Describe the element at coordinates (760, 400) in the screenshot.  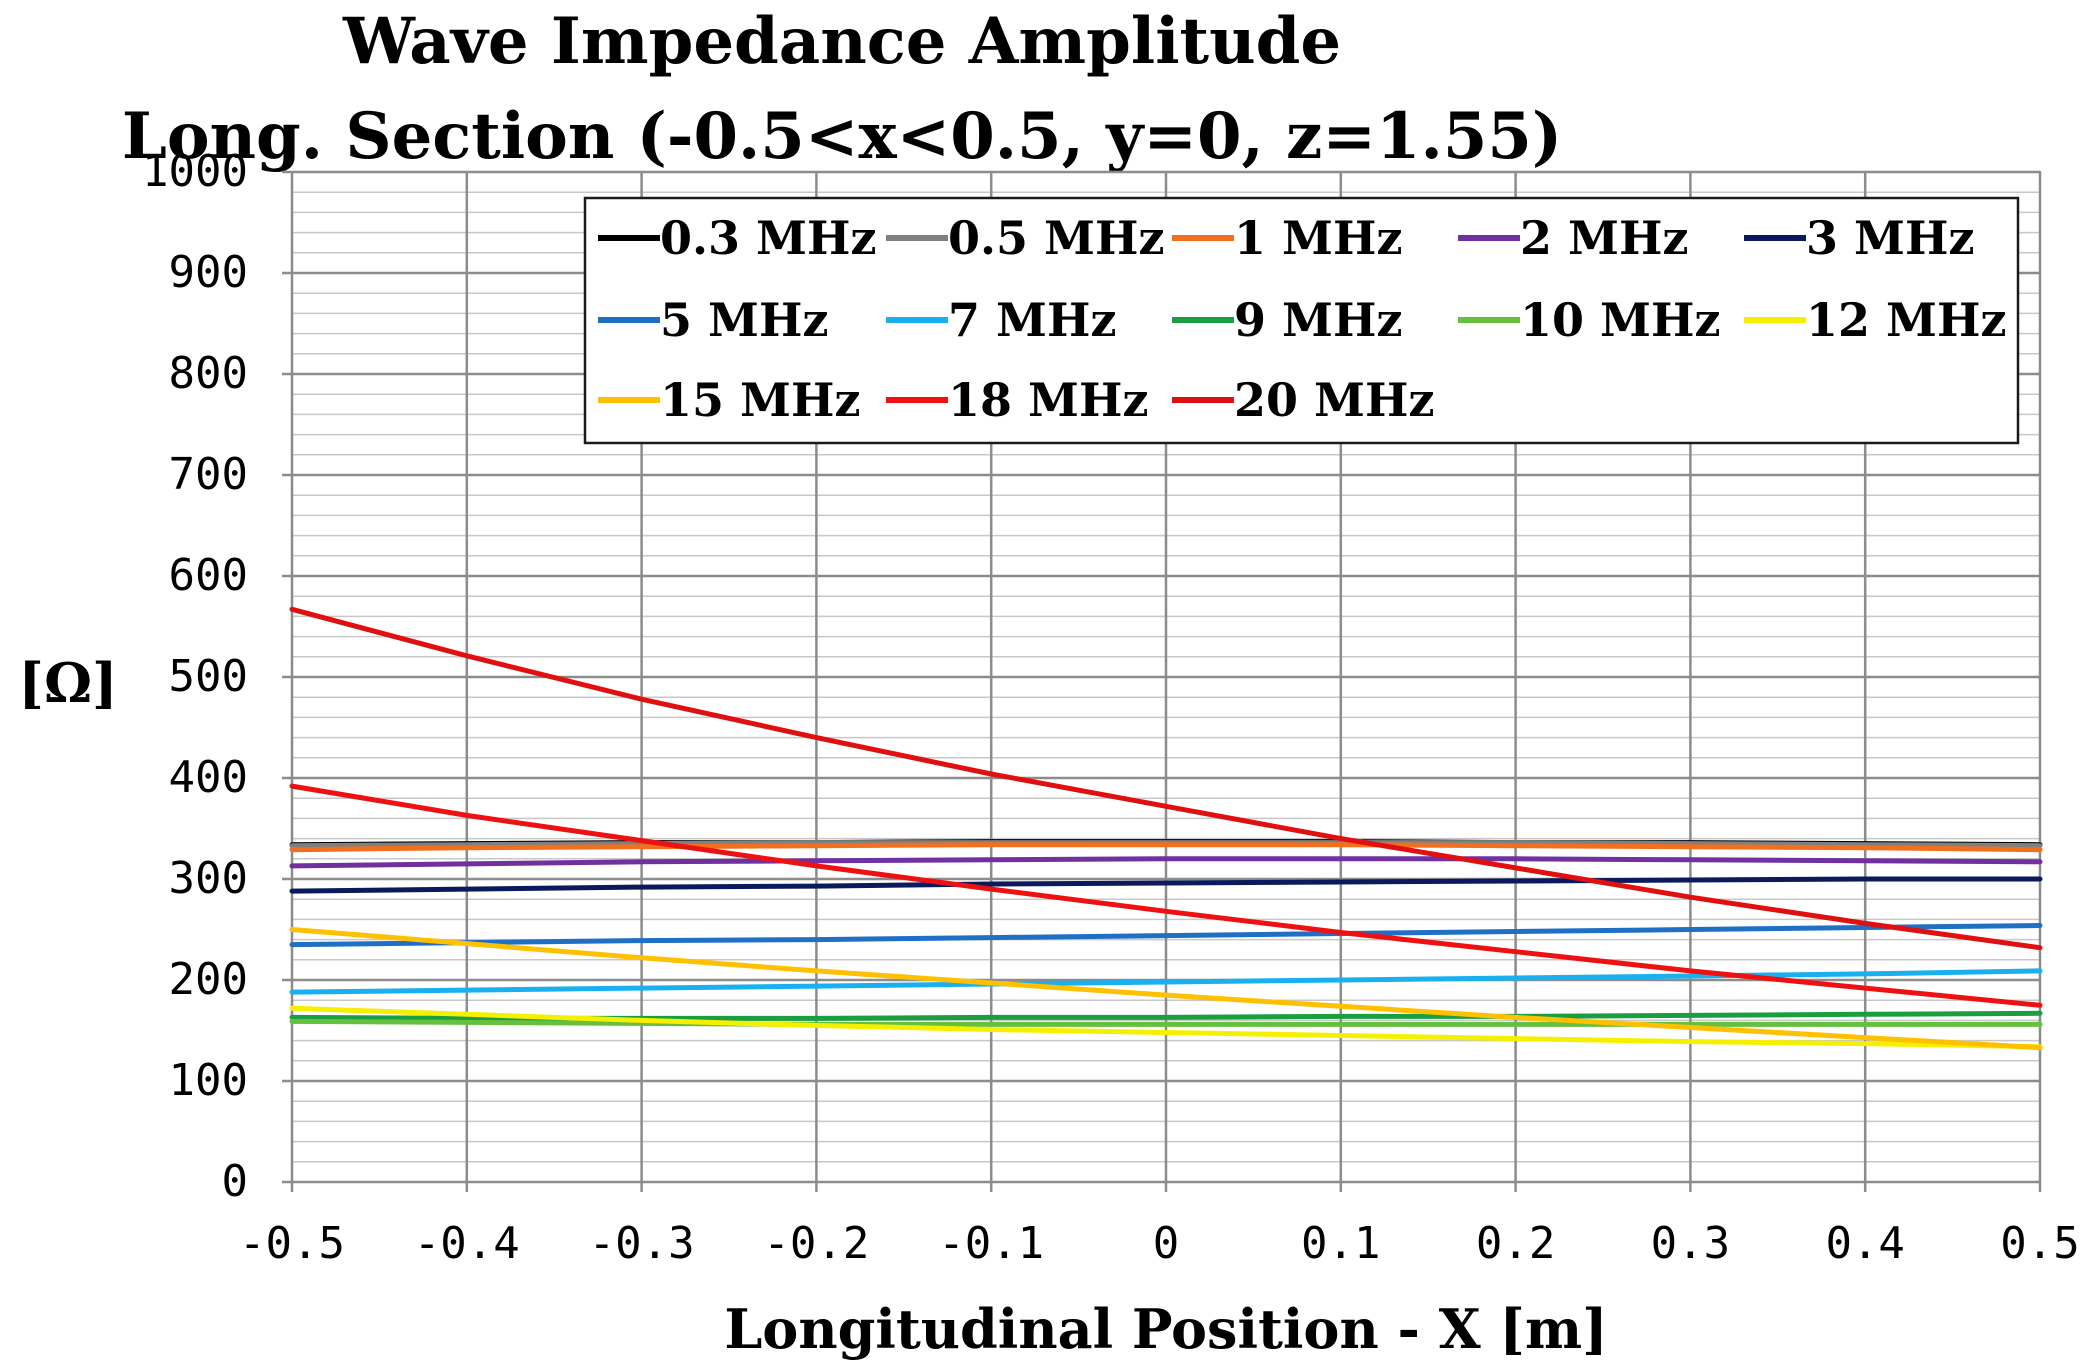
I see `legend-label: 15 MHz` at that location.